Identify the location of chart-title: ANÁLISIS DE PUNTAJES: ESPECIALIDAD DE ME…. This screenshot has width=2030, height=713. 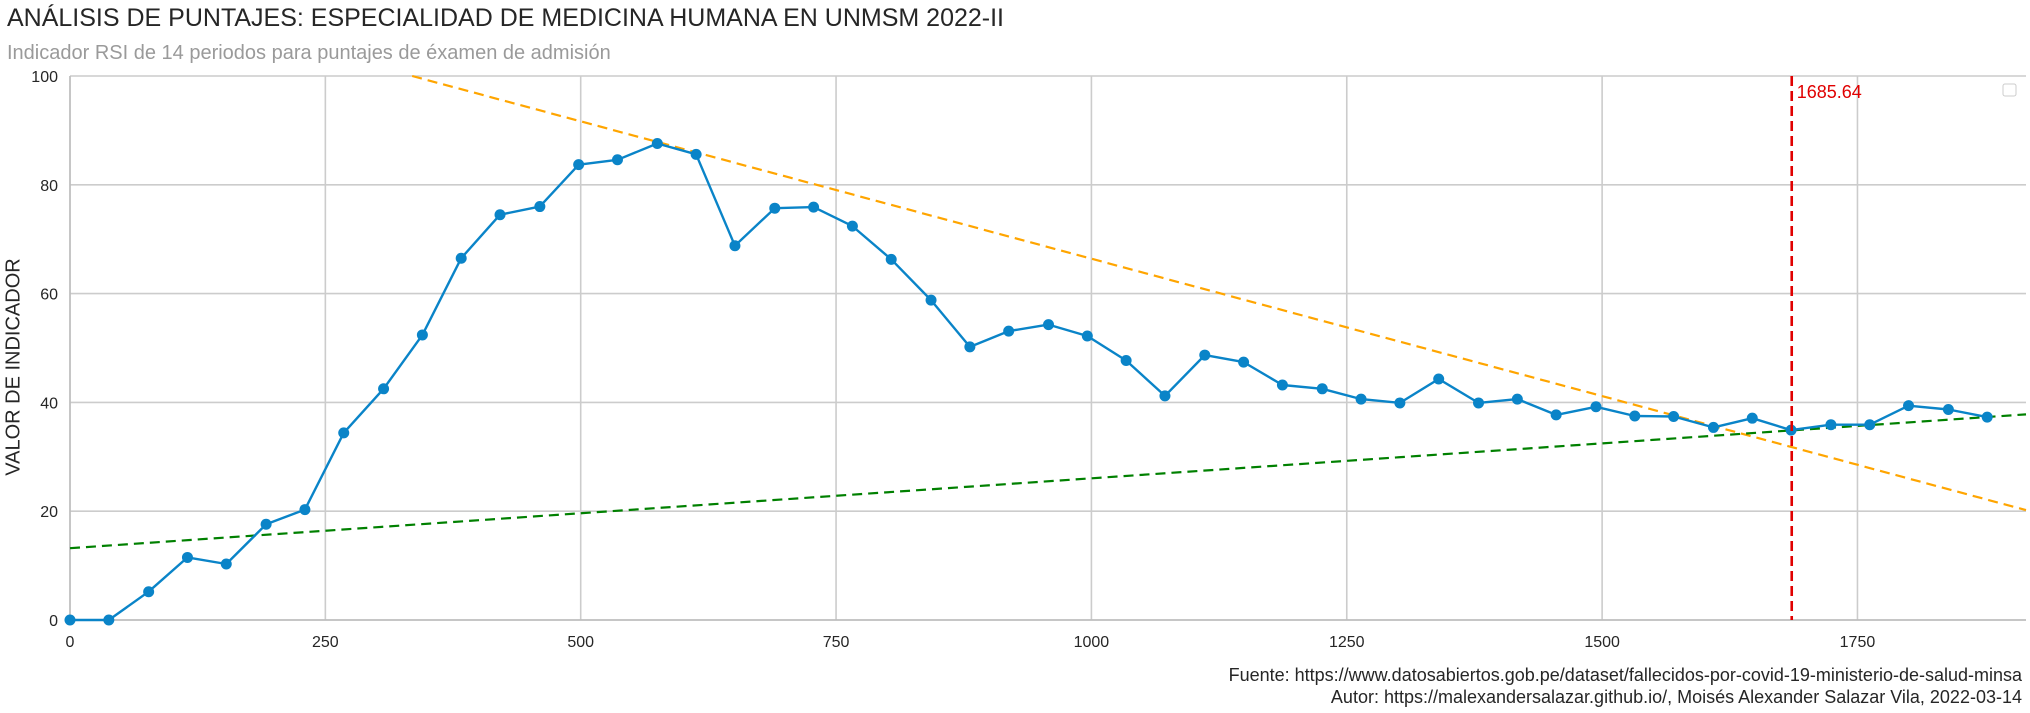
(505, 18).